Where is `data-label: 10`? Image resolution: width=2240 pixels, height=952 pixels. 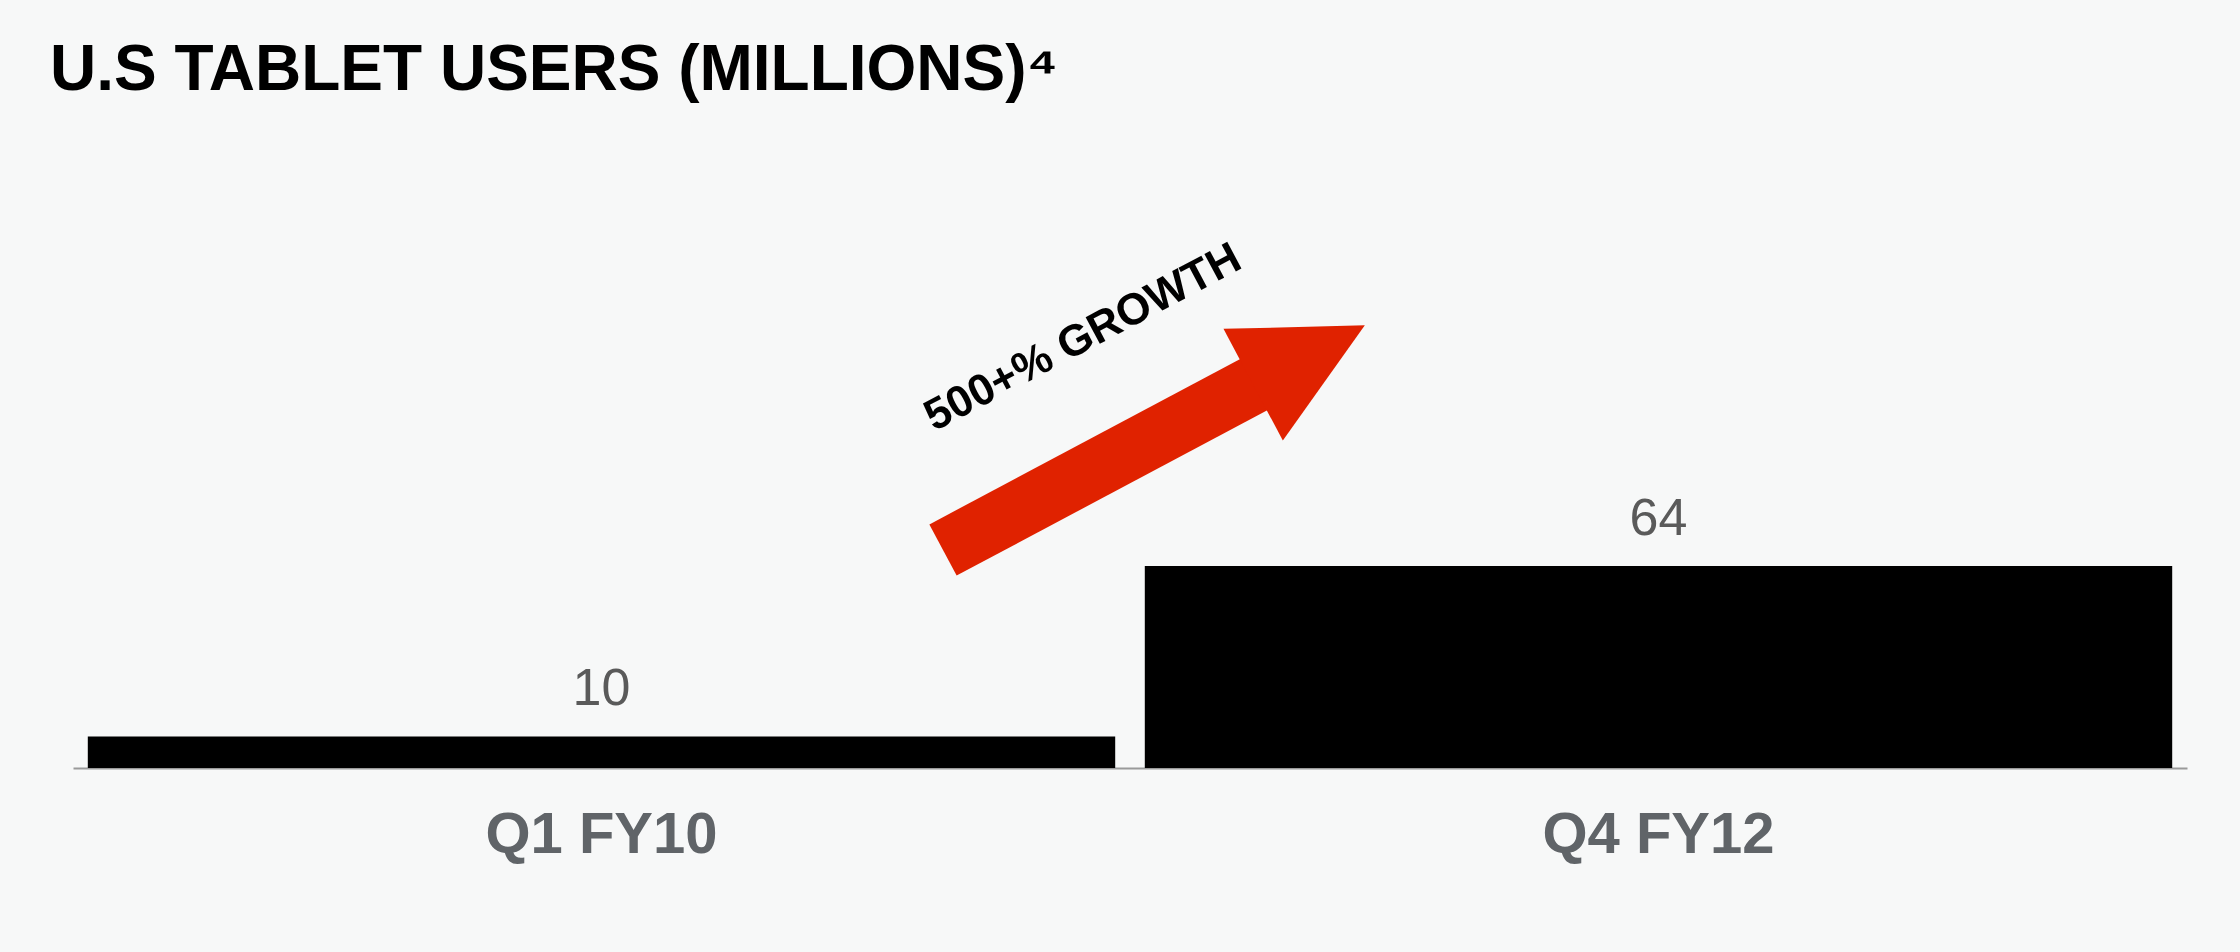
data-label: 10 is located at coordinates (601, 687).